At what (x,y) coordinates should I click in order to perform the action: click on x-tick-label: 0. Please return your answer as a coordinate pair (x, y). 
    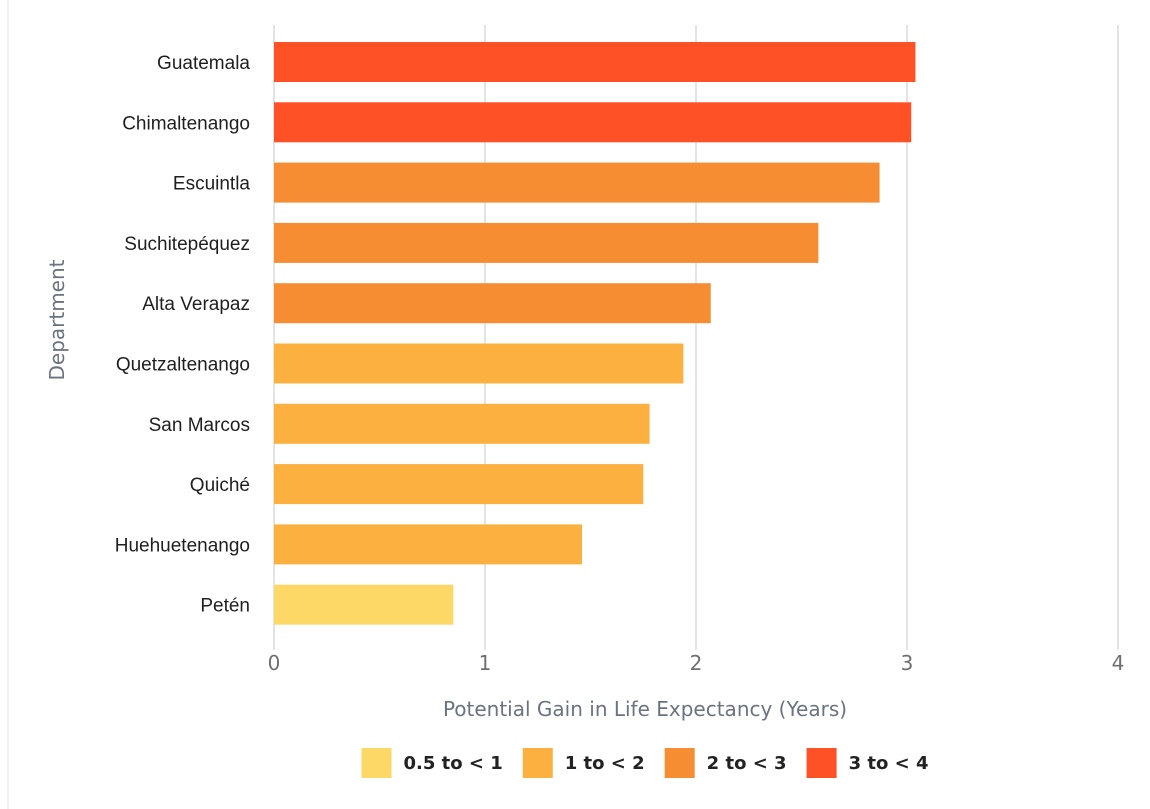
    Looking at the image, I should click on (274, 663).